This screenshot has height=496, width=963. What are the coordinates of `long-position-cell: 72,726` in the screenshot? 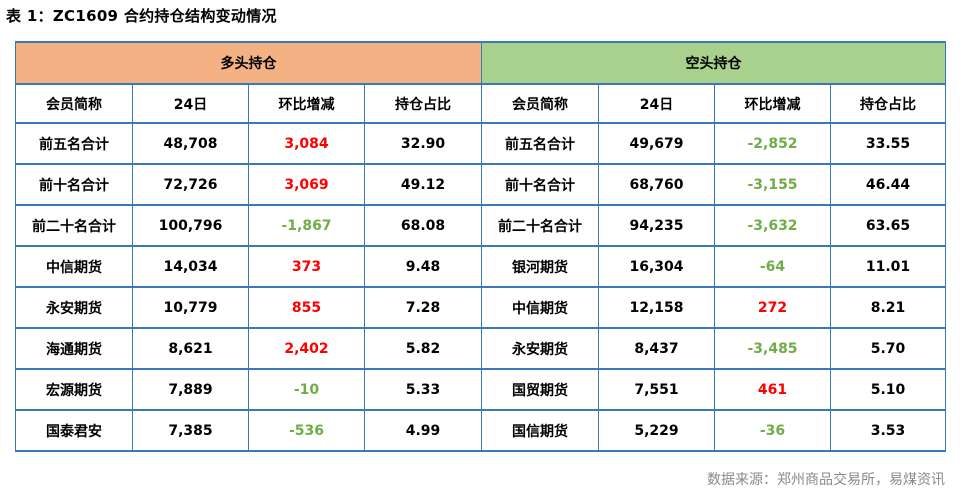 It's located at (190, 185).